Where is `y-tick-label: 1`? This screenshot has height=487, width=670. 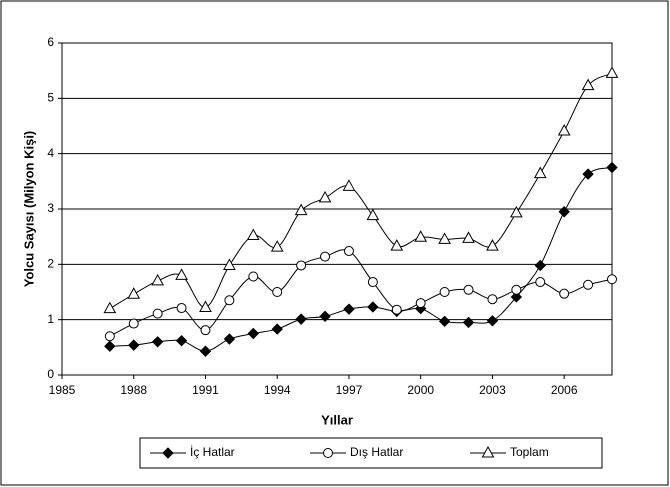 y-tick-label: 1 is located at coordinates (50, 319).